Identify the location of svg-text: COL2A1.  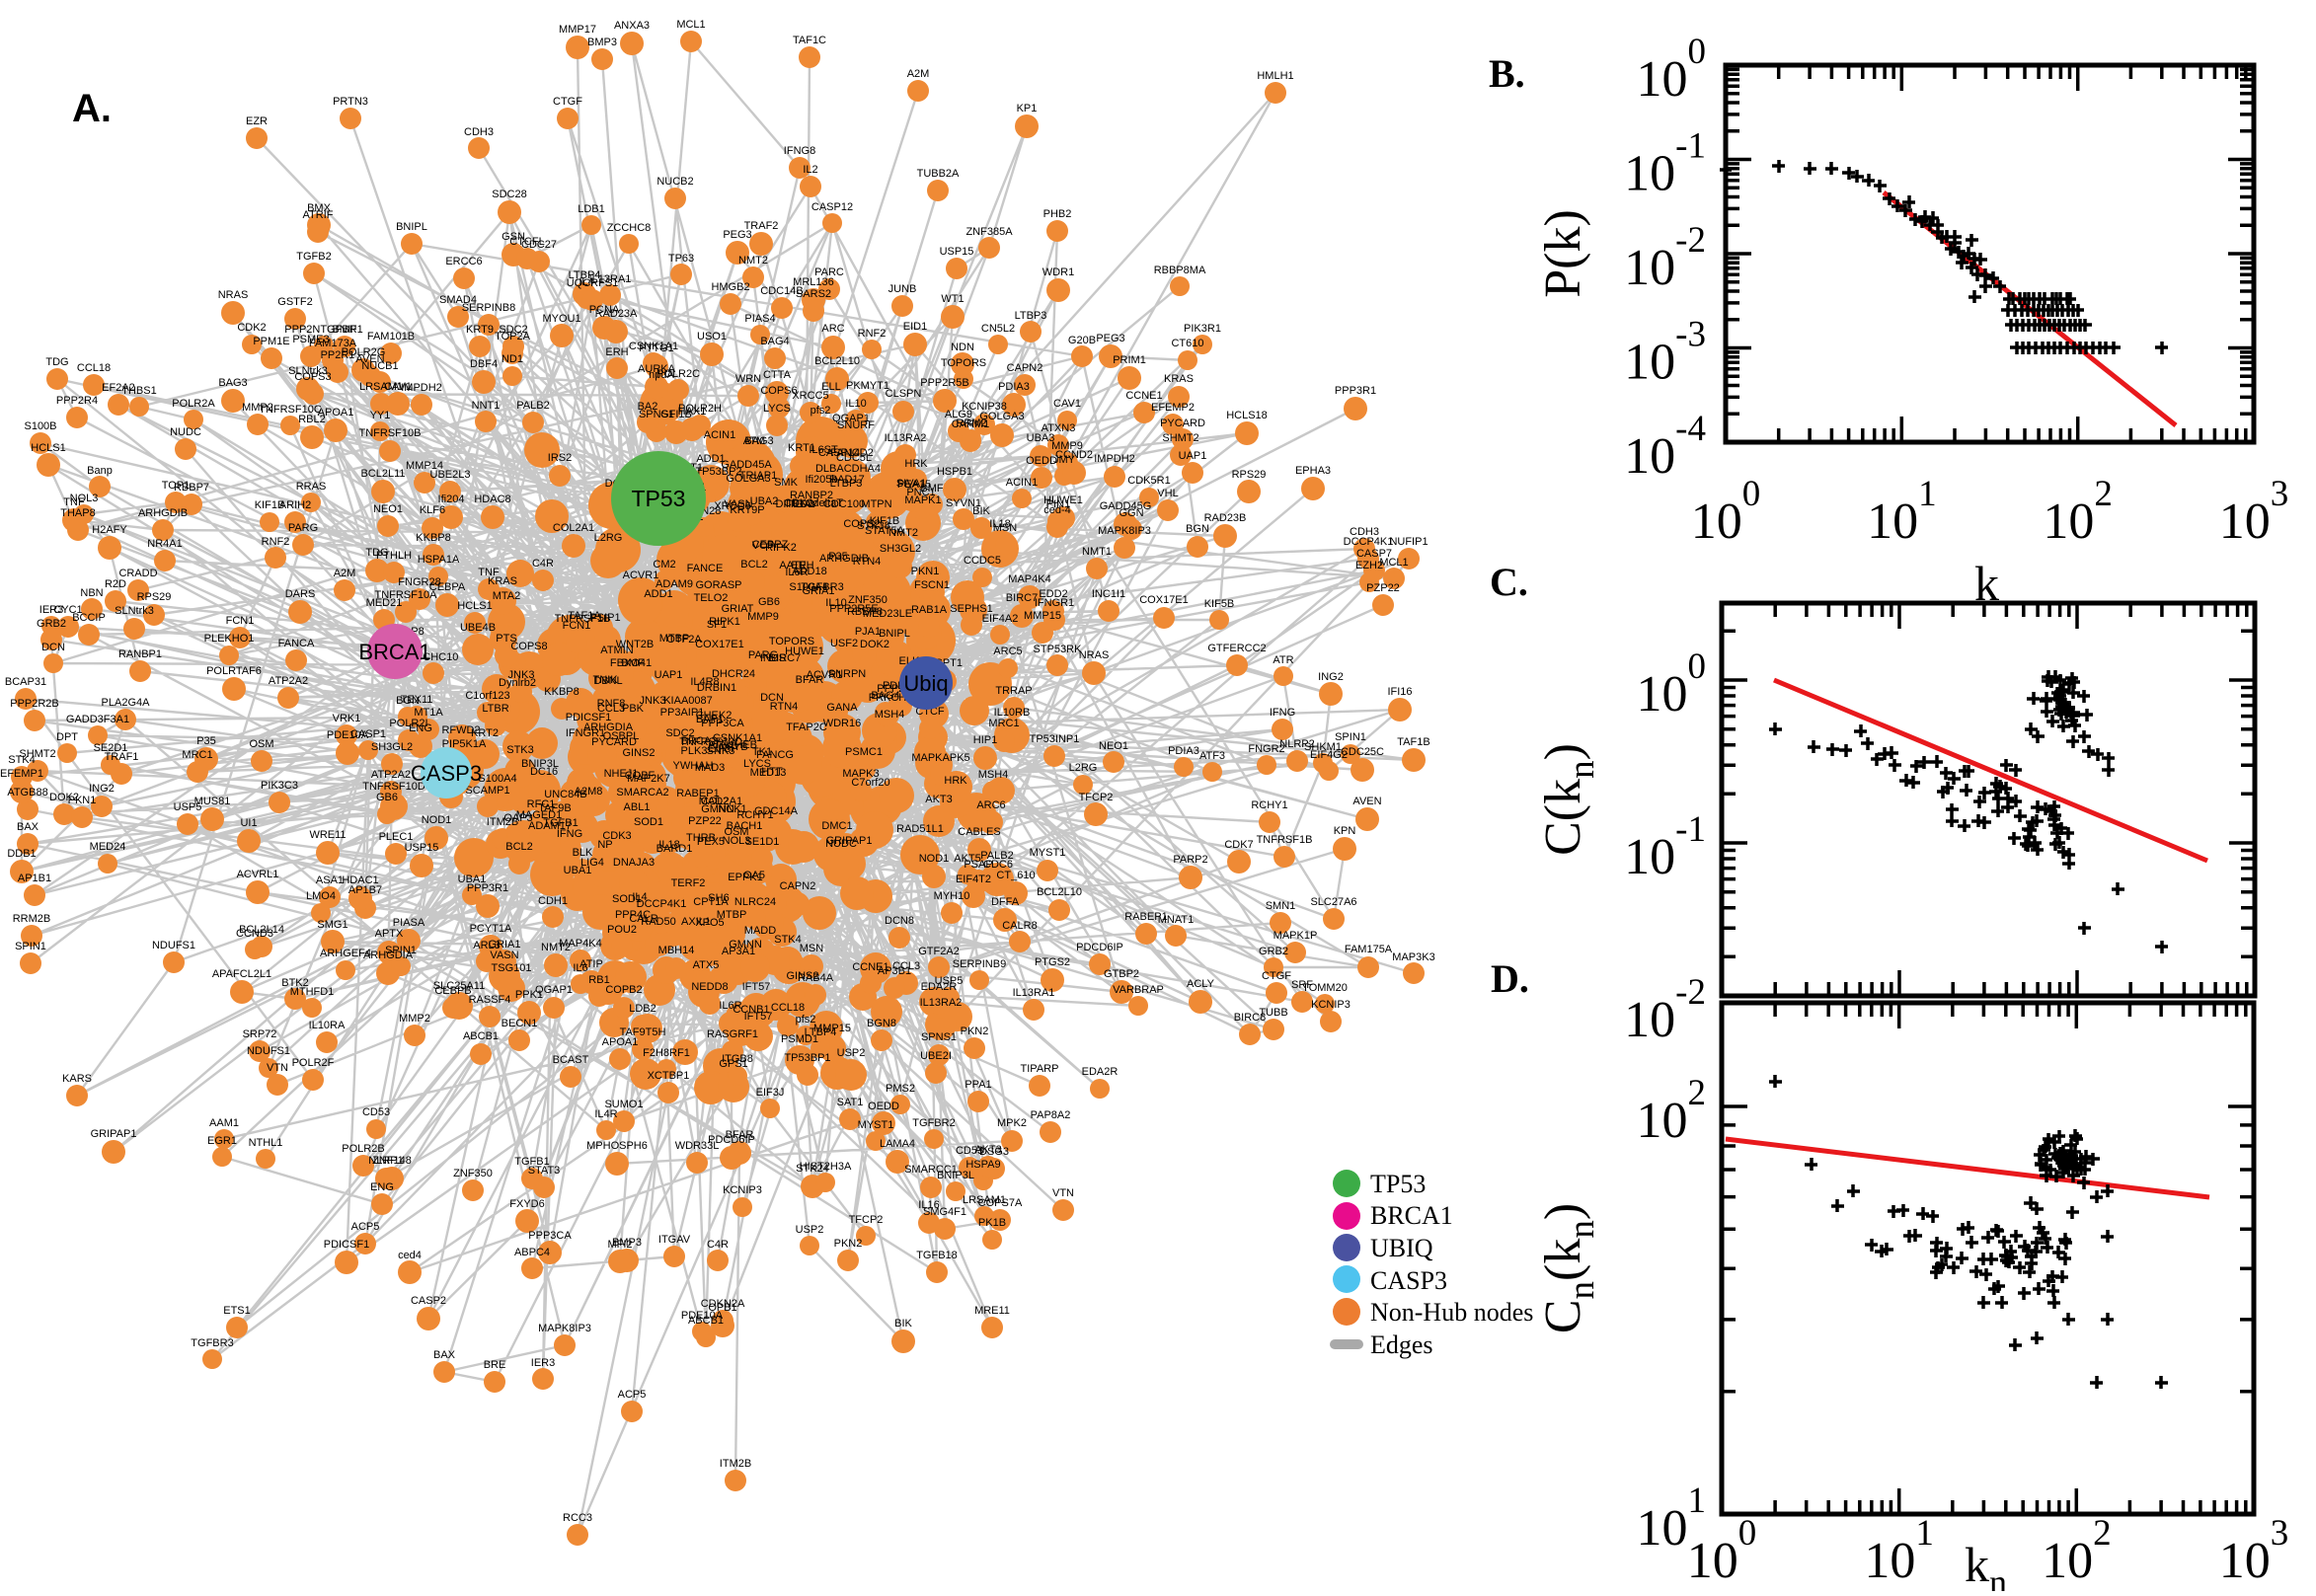
(573, 528).